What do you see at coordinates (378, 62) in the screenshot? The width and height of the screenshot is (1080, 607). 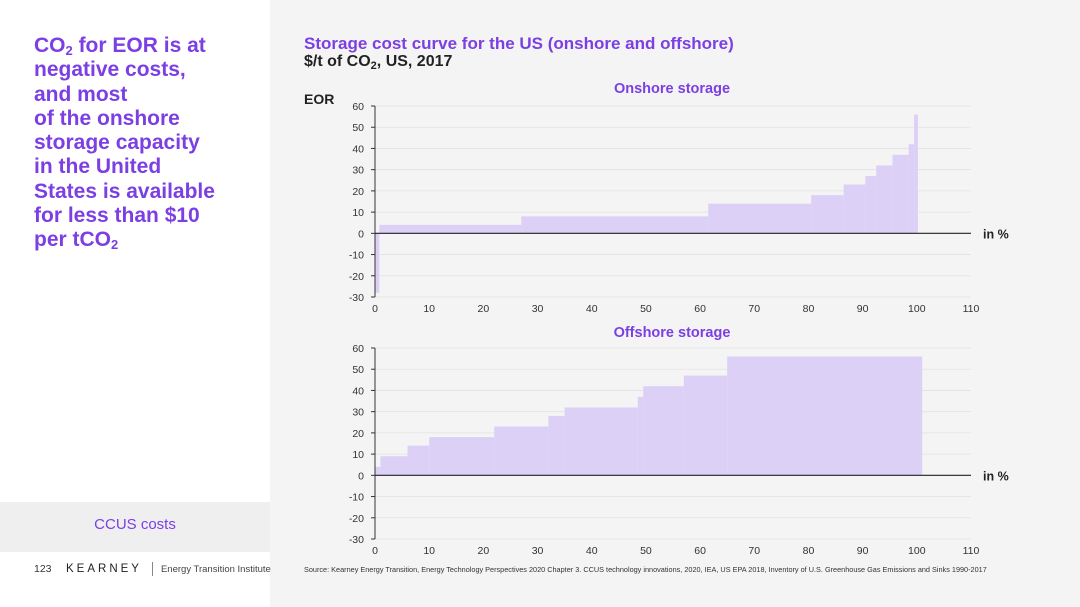 I see `chart-subtitle: $/t of CO2, US, 2017` at bounding box center [378, 62].